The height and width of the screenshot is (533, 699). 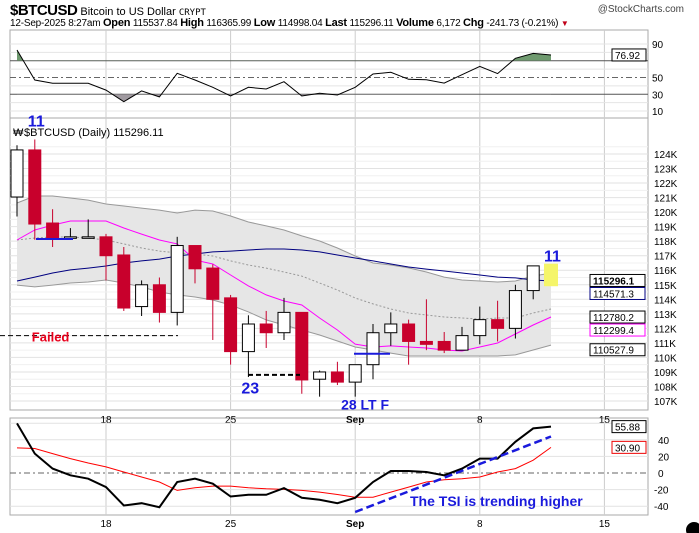 What do you see at coordinates (355, 420) in the screenshot?
I see `price-date-label: Sep` at bounding box center [355, 420].